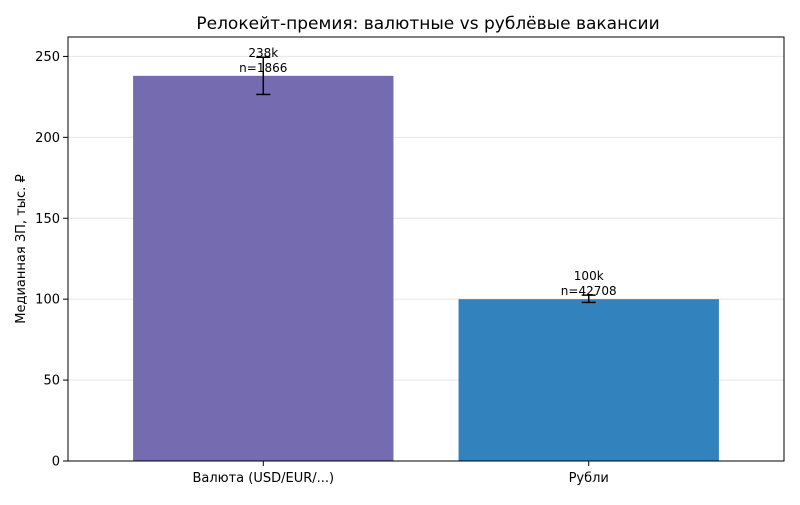 Image resolution: width=800 pixels, height=505 pixels. What do you see at coordinates (589, 276) in the screenshot?
I see `data-label-value: 100k` at bounding box center [589, 276].